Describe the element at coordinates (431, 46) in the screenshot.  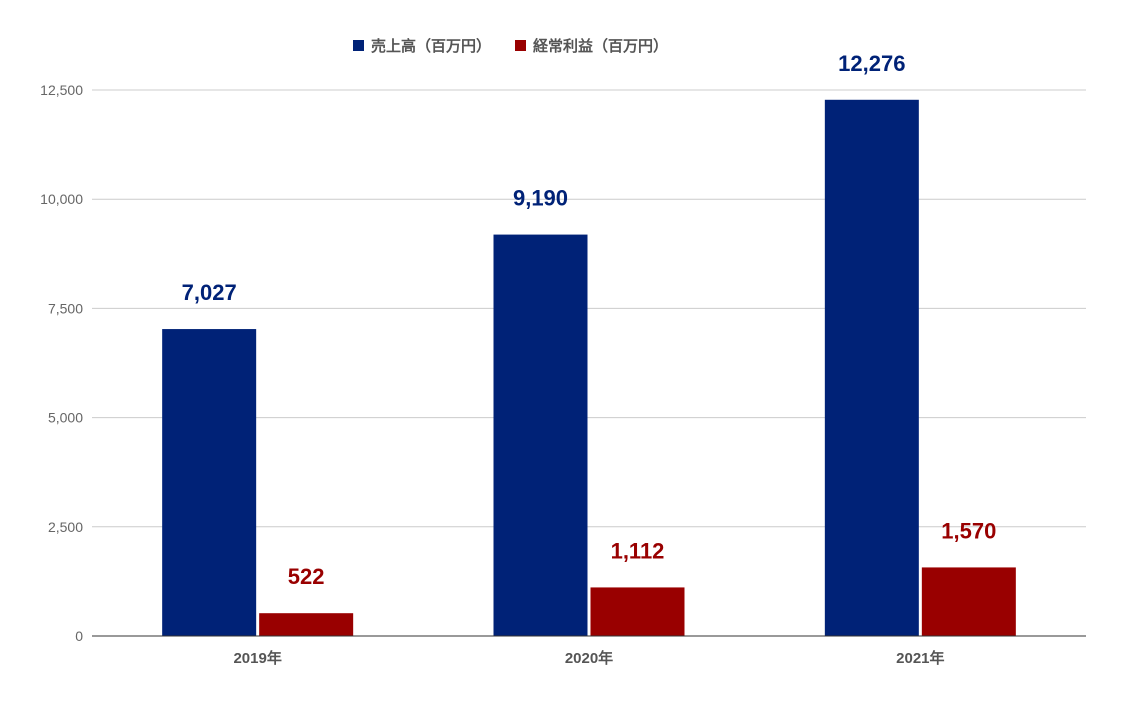
I see `legend-label: 売上高（百万円）` at that location.